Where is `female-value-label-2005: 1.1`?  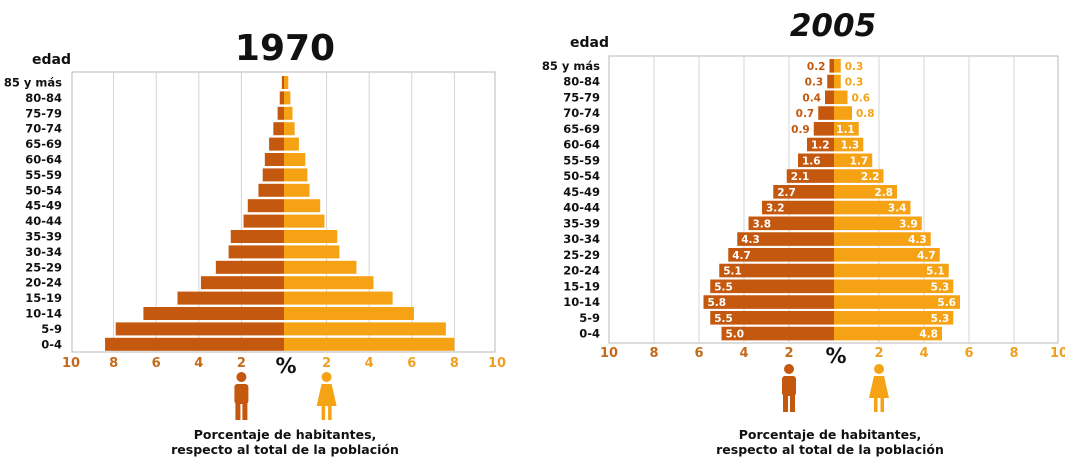
female-value-label-2005: 1.1 is located at coordinates (845, 130).